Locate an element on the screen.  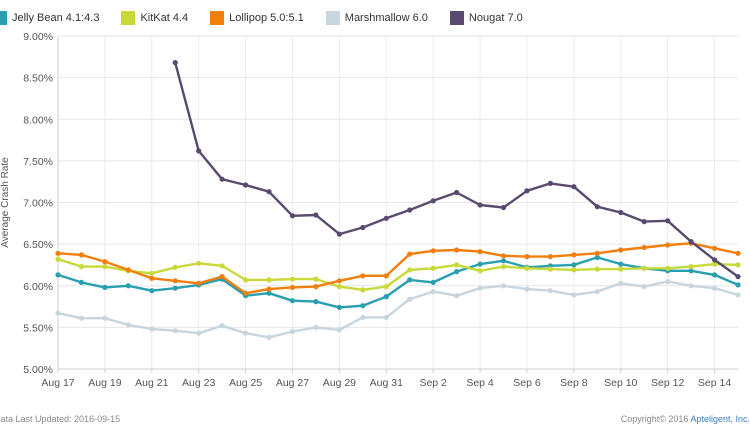
y-tick-label: 5.00% is located at coordinates (38, 370).